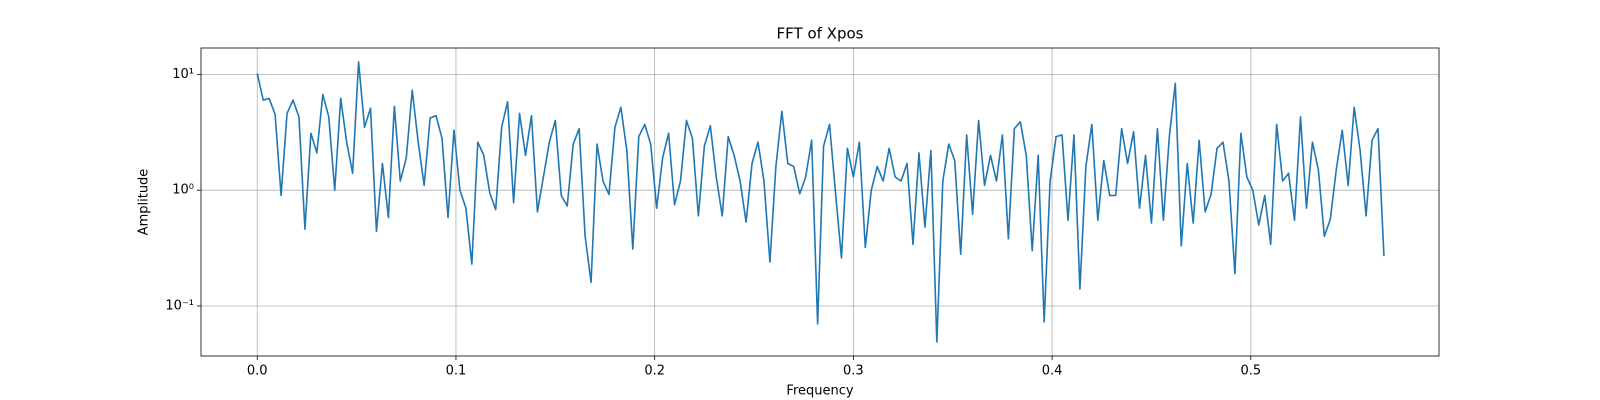 The height and width of the screenshot is (400, 1600). What do you see at coordinates (1052, 371) in the screenshot?
I see `x-tick-label: 0.4` at bounding box center [1052, 371].